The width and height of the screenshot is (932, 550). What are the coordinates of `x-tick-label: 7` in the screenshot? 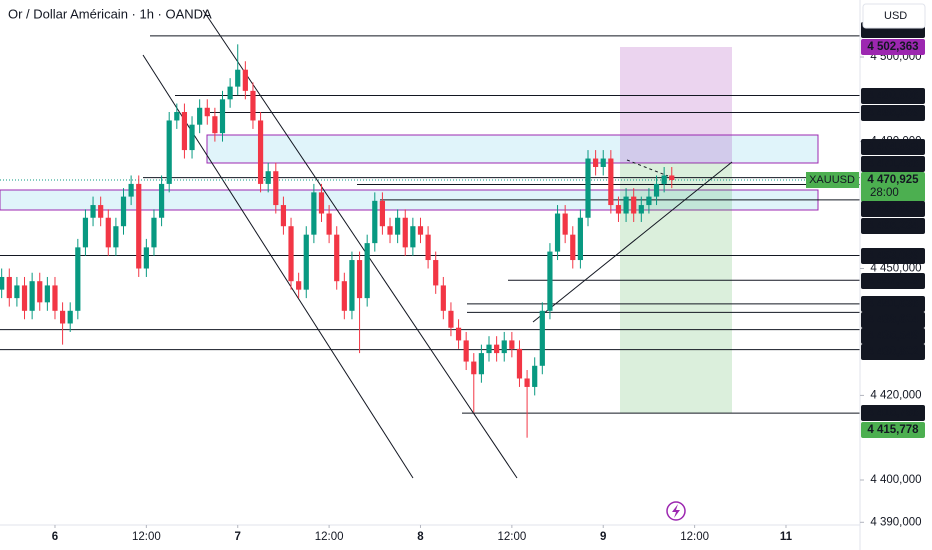 It's located at (238, 537).